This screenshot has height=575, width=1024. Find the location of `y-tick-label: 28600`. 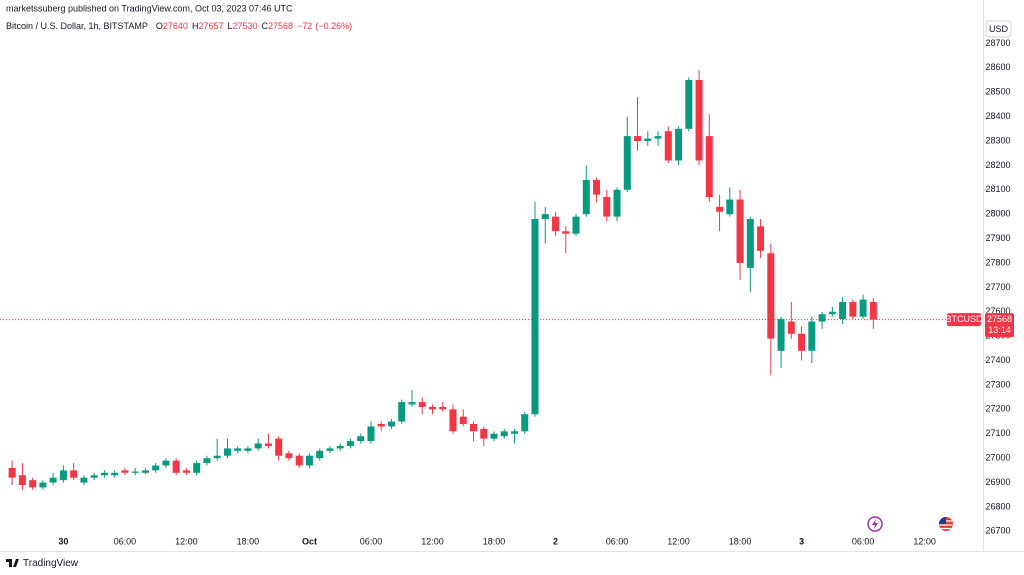

y-tick-label: 28600 is located at coordinates (997, 67).